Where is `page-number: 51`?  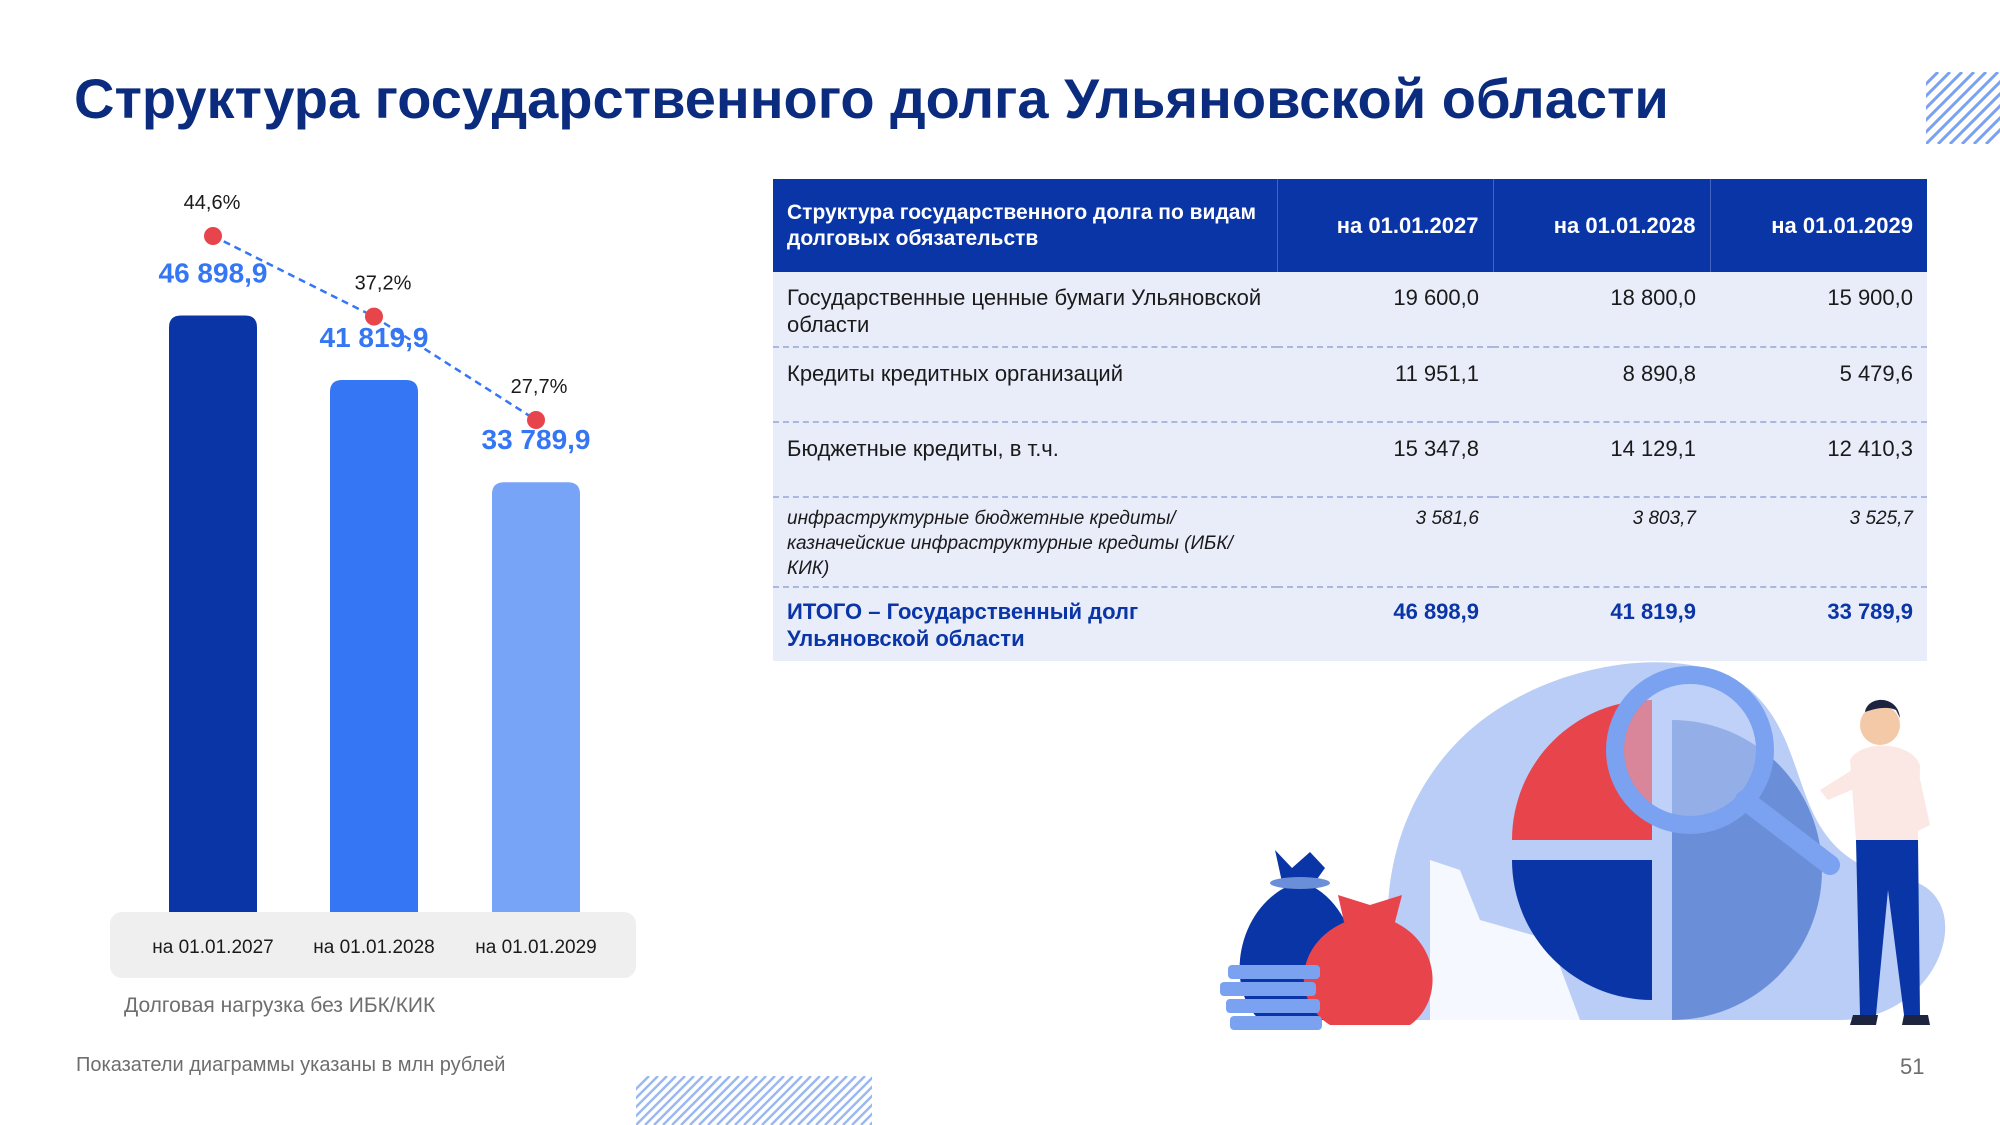 page-number: 51 is located at coordinates (1912, 1066).